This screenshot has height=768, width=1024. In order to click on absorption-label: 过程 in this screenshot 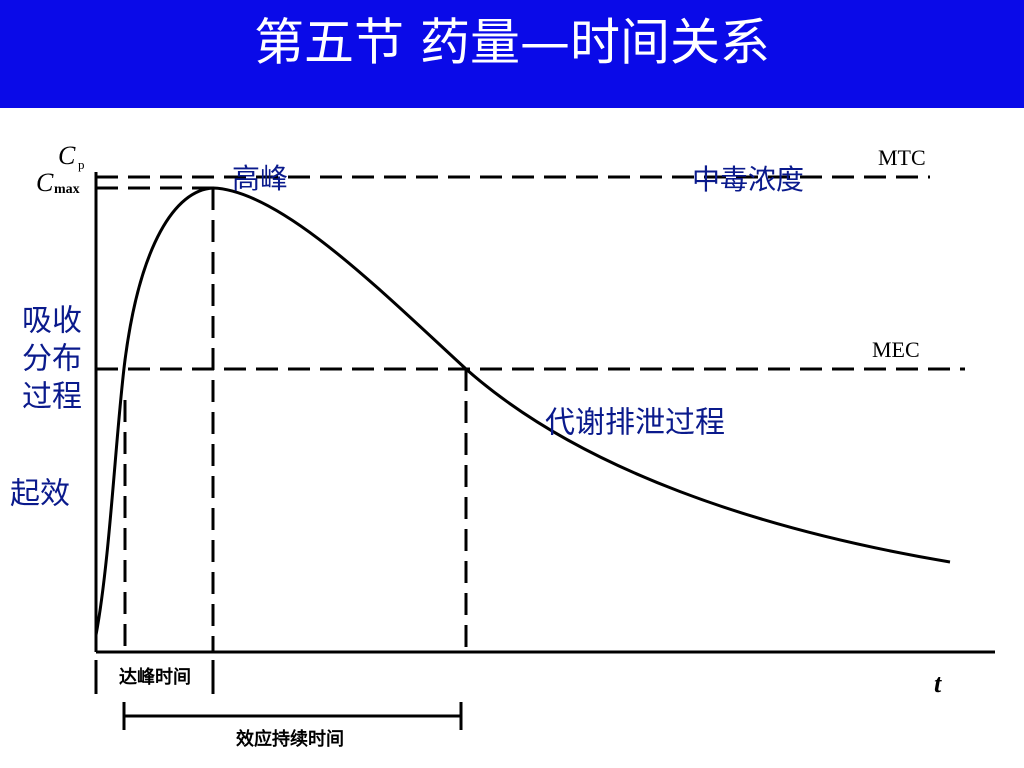, I will do `click(52, 397)`.